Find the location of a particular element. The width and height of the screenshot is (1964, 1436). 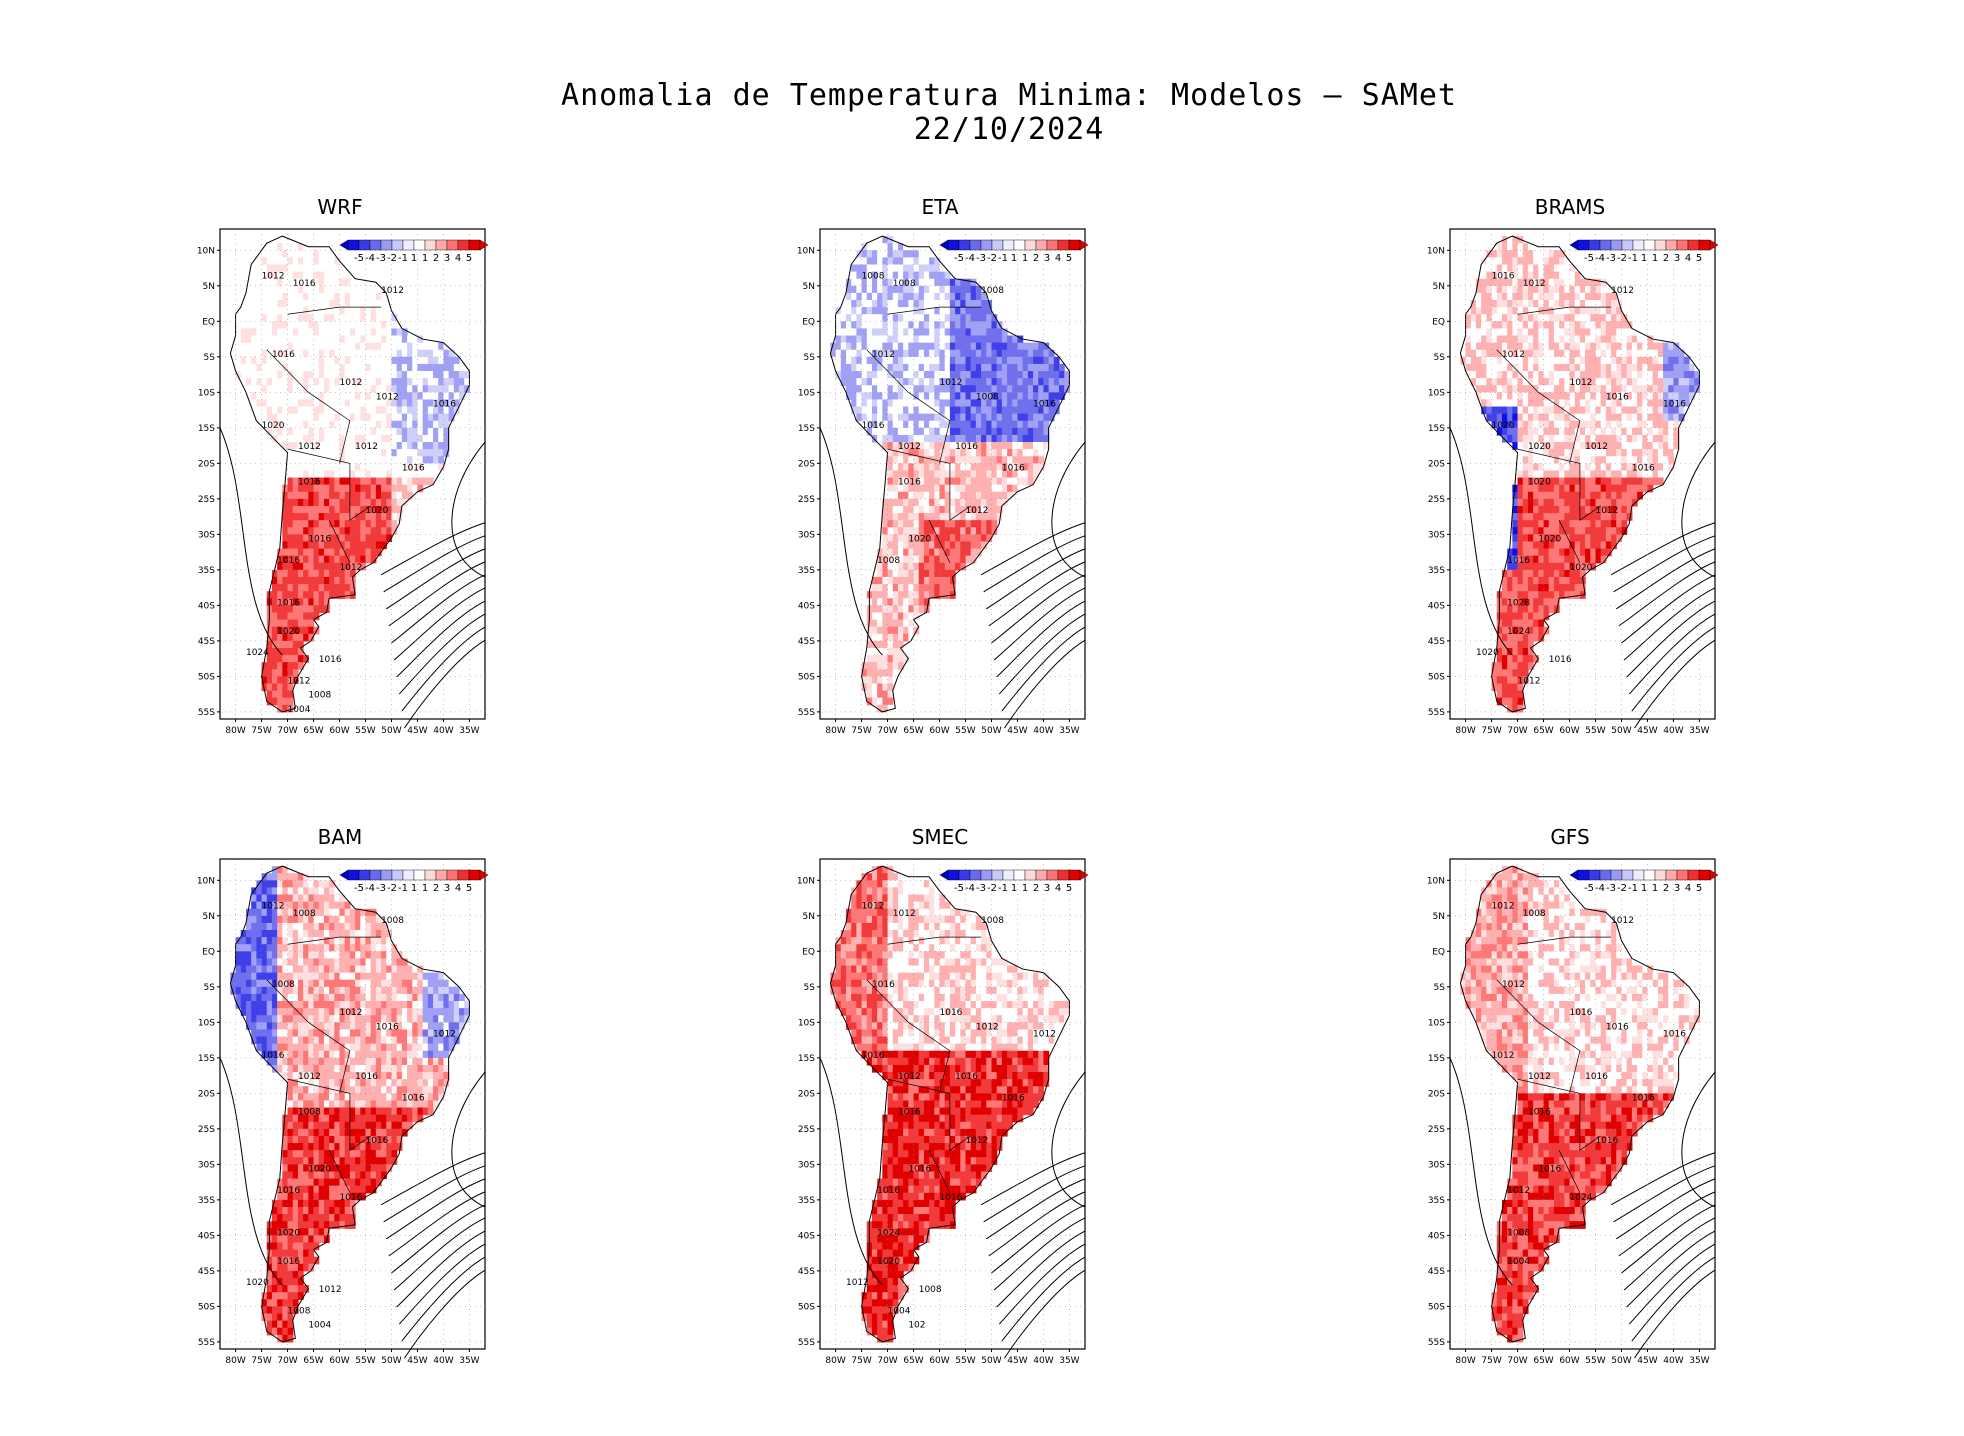

isobar-label: 1012 is located at coordinates (273, 277).